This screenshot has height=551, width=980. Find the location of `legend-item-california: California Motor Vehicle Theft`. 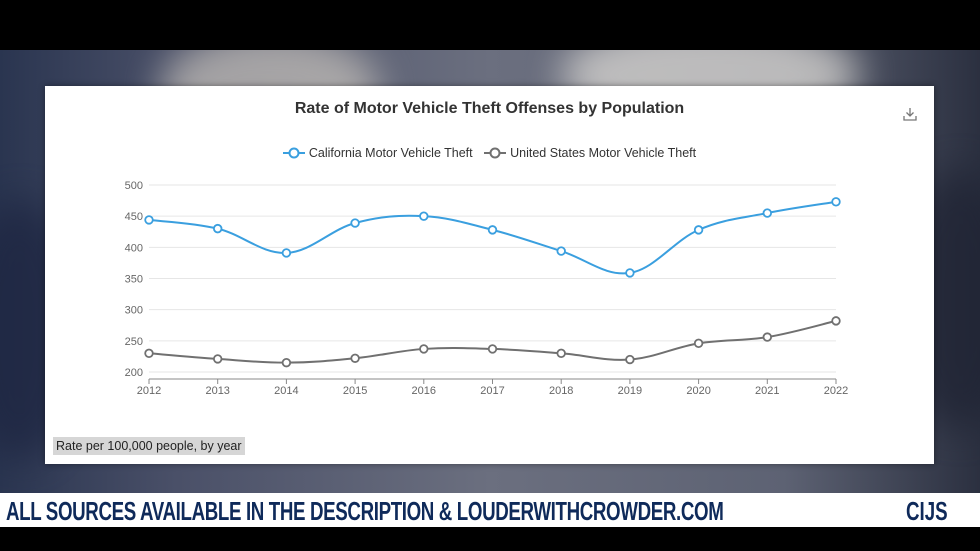

legend-item-california: California Motor Vehicle Theft is located at coordinates (377, 153).